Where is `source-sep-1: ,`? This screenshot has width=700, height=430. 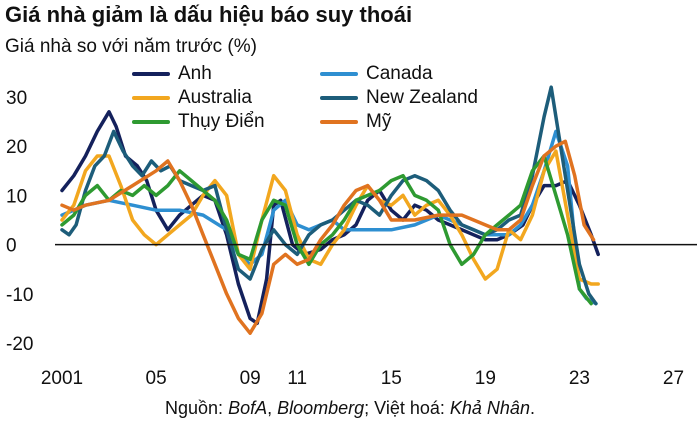
source-sep-1: , is located at coordinates (272, 408).